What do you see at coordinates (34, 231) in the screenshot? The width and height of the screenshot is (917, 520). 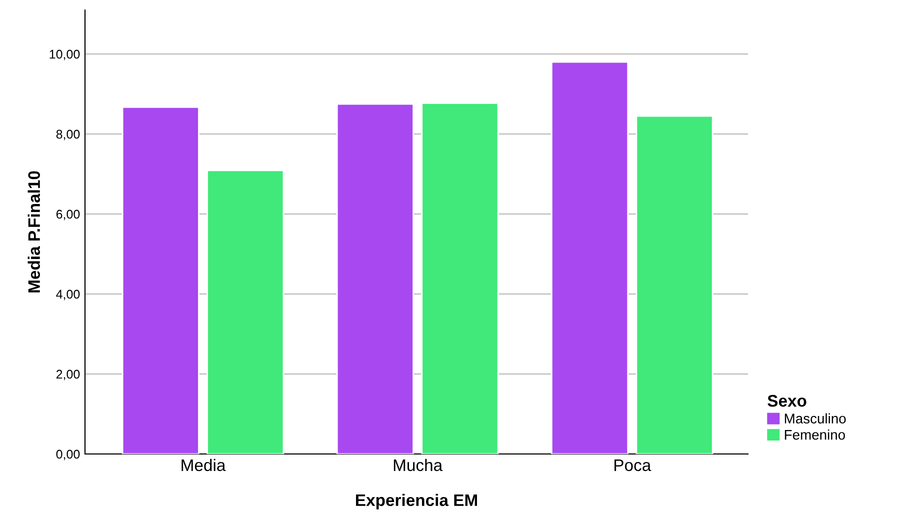 I see `y-axis-title: Media P.Final10` at bounding box center [34, 231].